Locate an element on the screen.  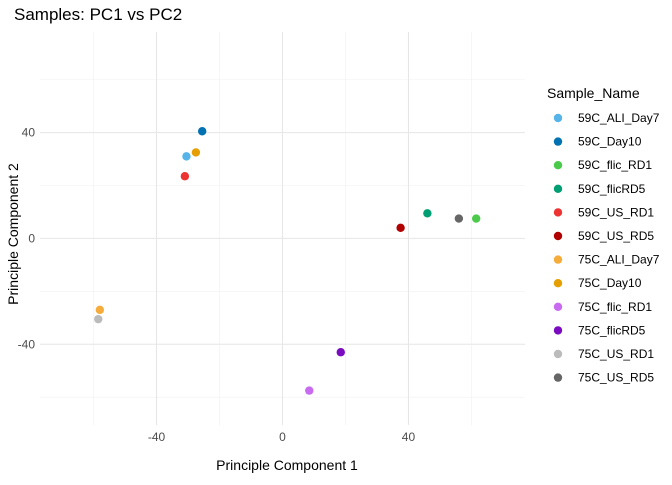
data-point-59C_ALI_Day7 is located at coordinates (186, 156).